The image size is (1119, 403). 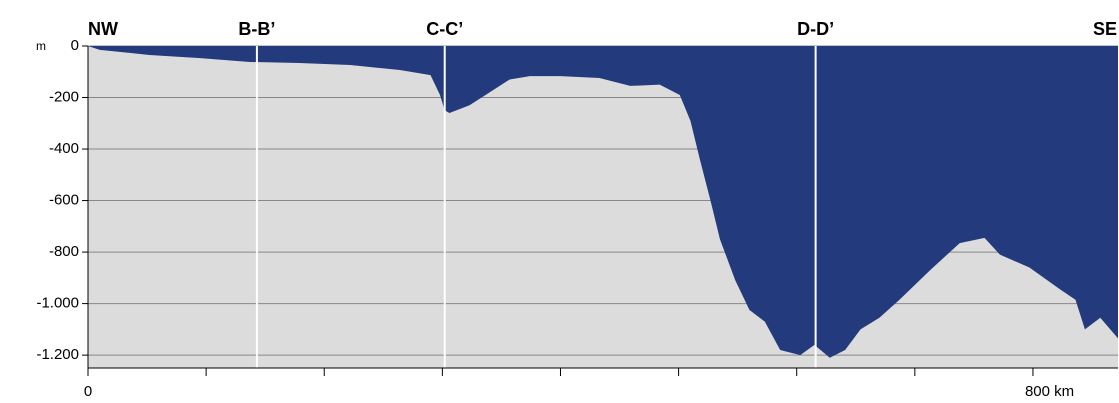 What do you see at coordinates (815, 29) in the screenshot?
I see `section-label: D-D’` at bounding box center [815, 29].